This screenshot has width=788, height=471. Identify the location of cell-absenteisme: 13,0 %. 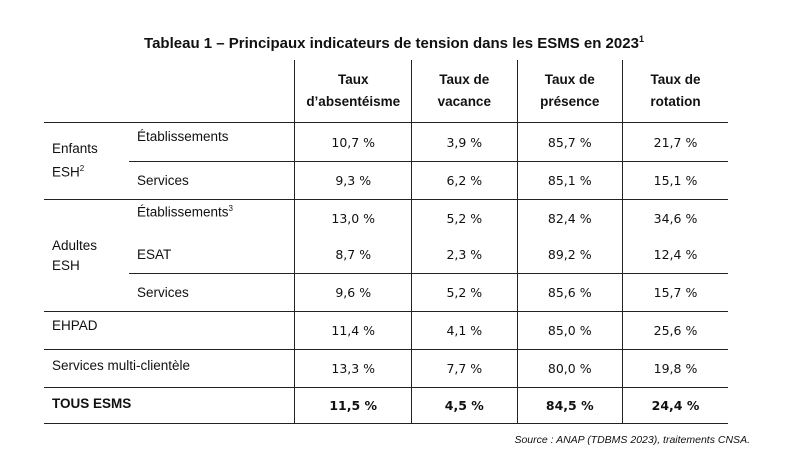
(353, 218).